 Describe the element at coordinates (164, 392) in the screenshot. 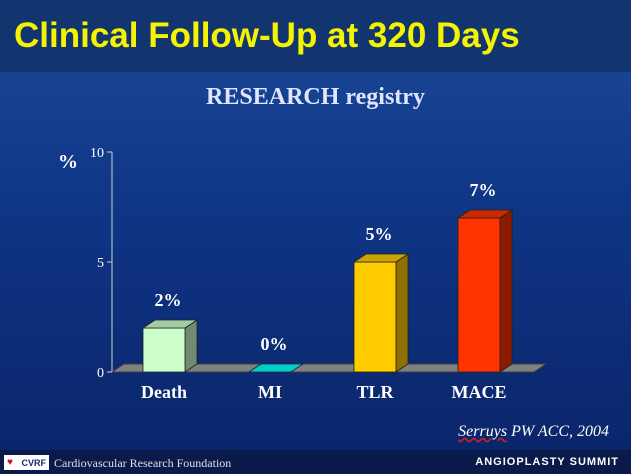

I see `x-tick-label: Death` at that location.